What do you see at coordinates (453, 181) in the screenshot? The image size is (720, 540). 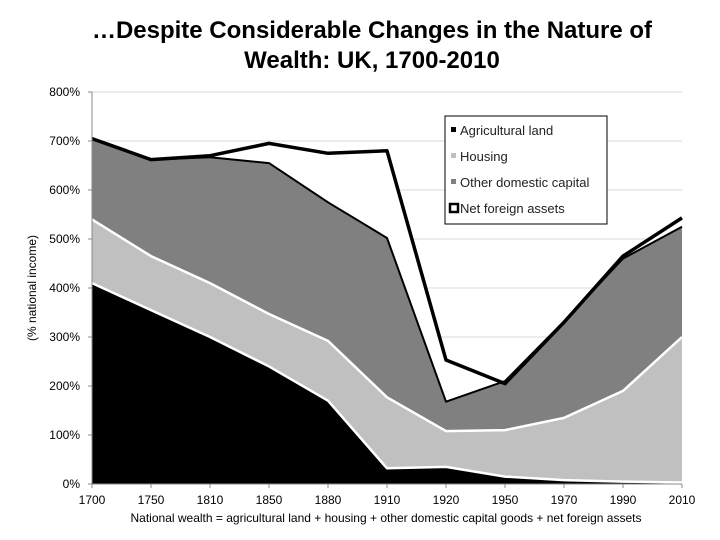 I see `legend-swatch-other-domestic-capital` at bounding box center [453, 181].